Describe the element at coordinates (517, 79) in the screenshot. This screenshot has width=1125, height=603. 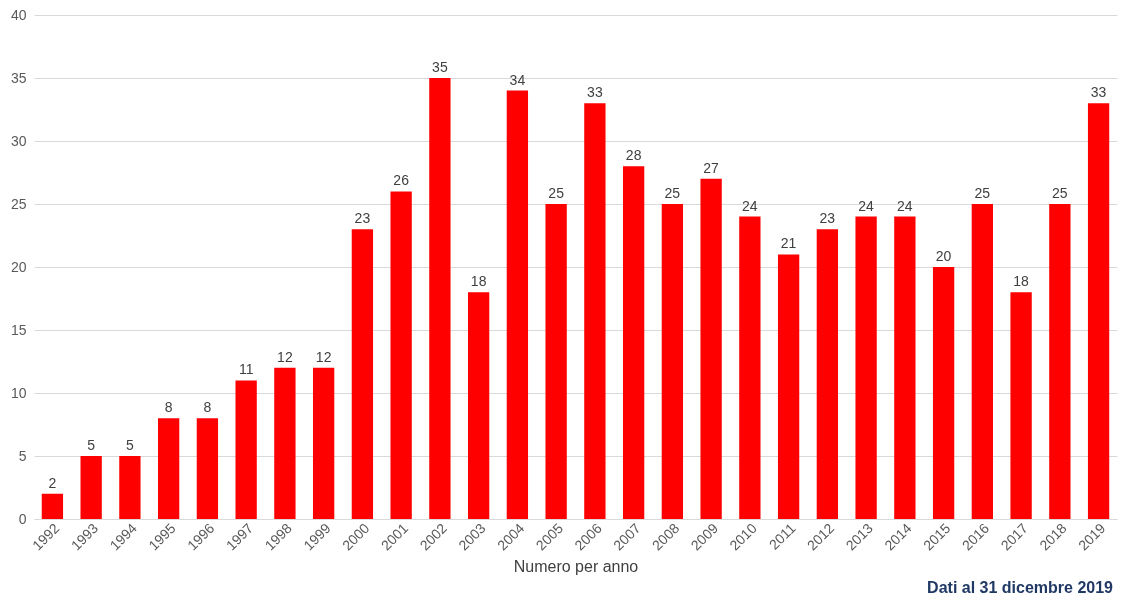
I see `data-label: 34` at that location.